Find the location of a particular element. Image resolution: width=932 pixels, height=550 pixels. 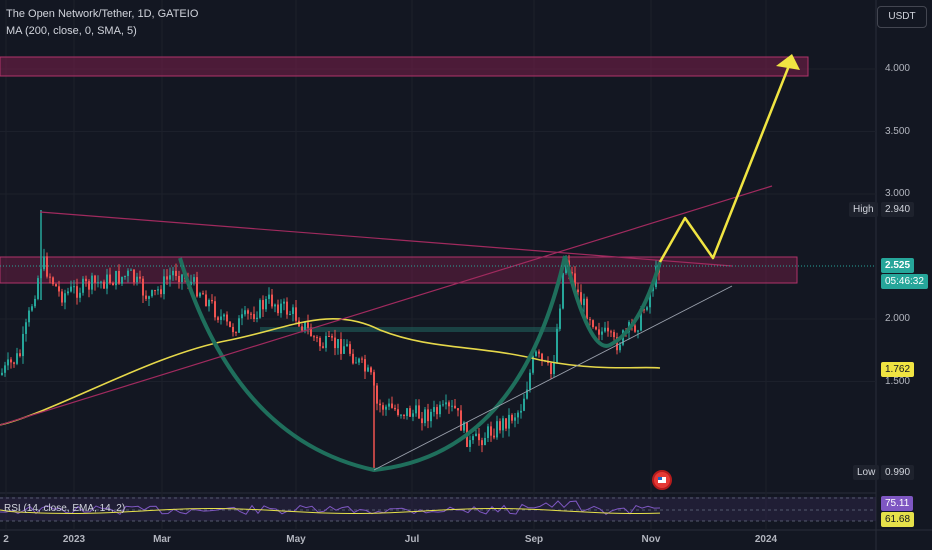

time-tick-label: 2023 is located at coordinates (74, 539).